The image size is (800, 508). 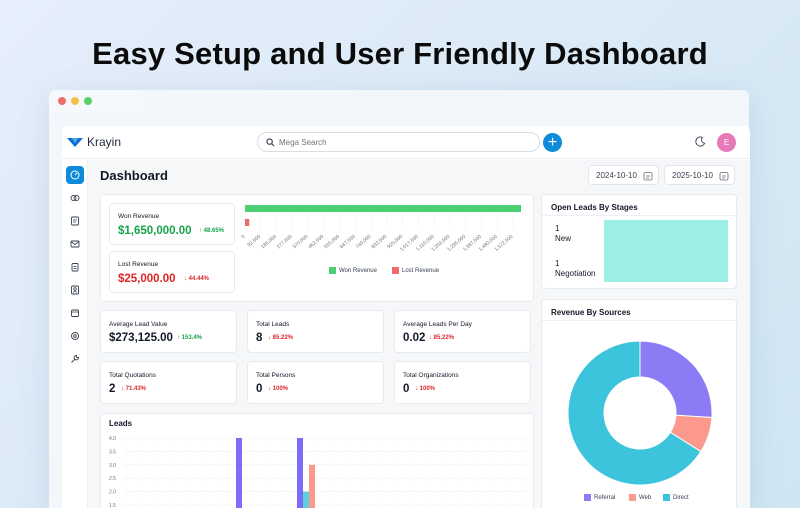 What do you see at coordinates (276, 375) in the screenshot?
I see `stat-label: Total Persons` at bounding box center [276, 375].